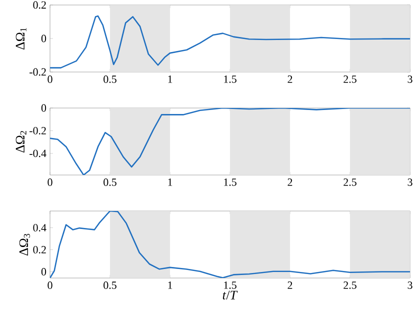 The width and height of the screenshot is (415, 322). Describe the element at coordinates (21, 39) in the screenshot. I see `y-axis-title: ΔΩ$_{1}$` at that location.